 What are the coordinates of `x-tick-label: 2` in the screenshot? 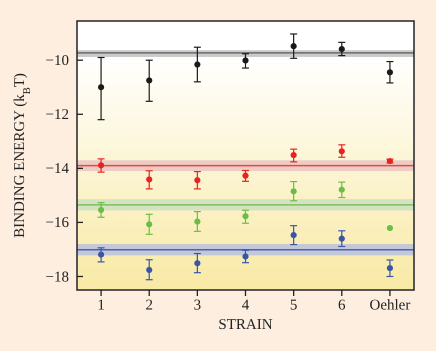 It's located at (149, 306).